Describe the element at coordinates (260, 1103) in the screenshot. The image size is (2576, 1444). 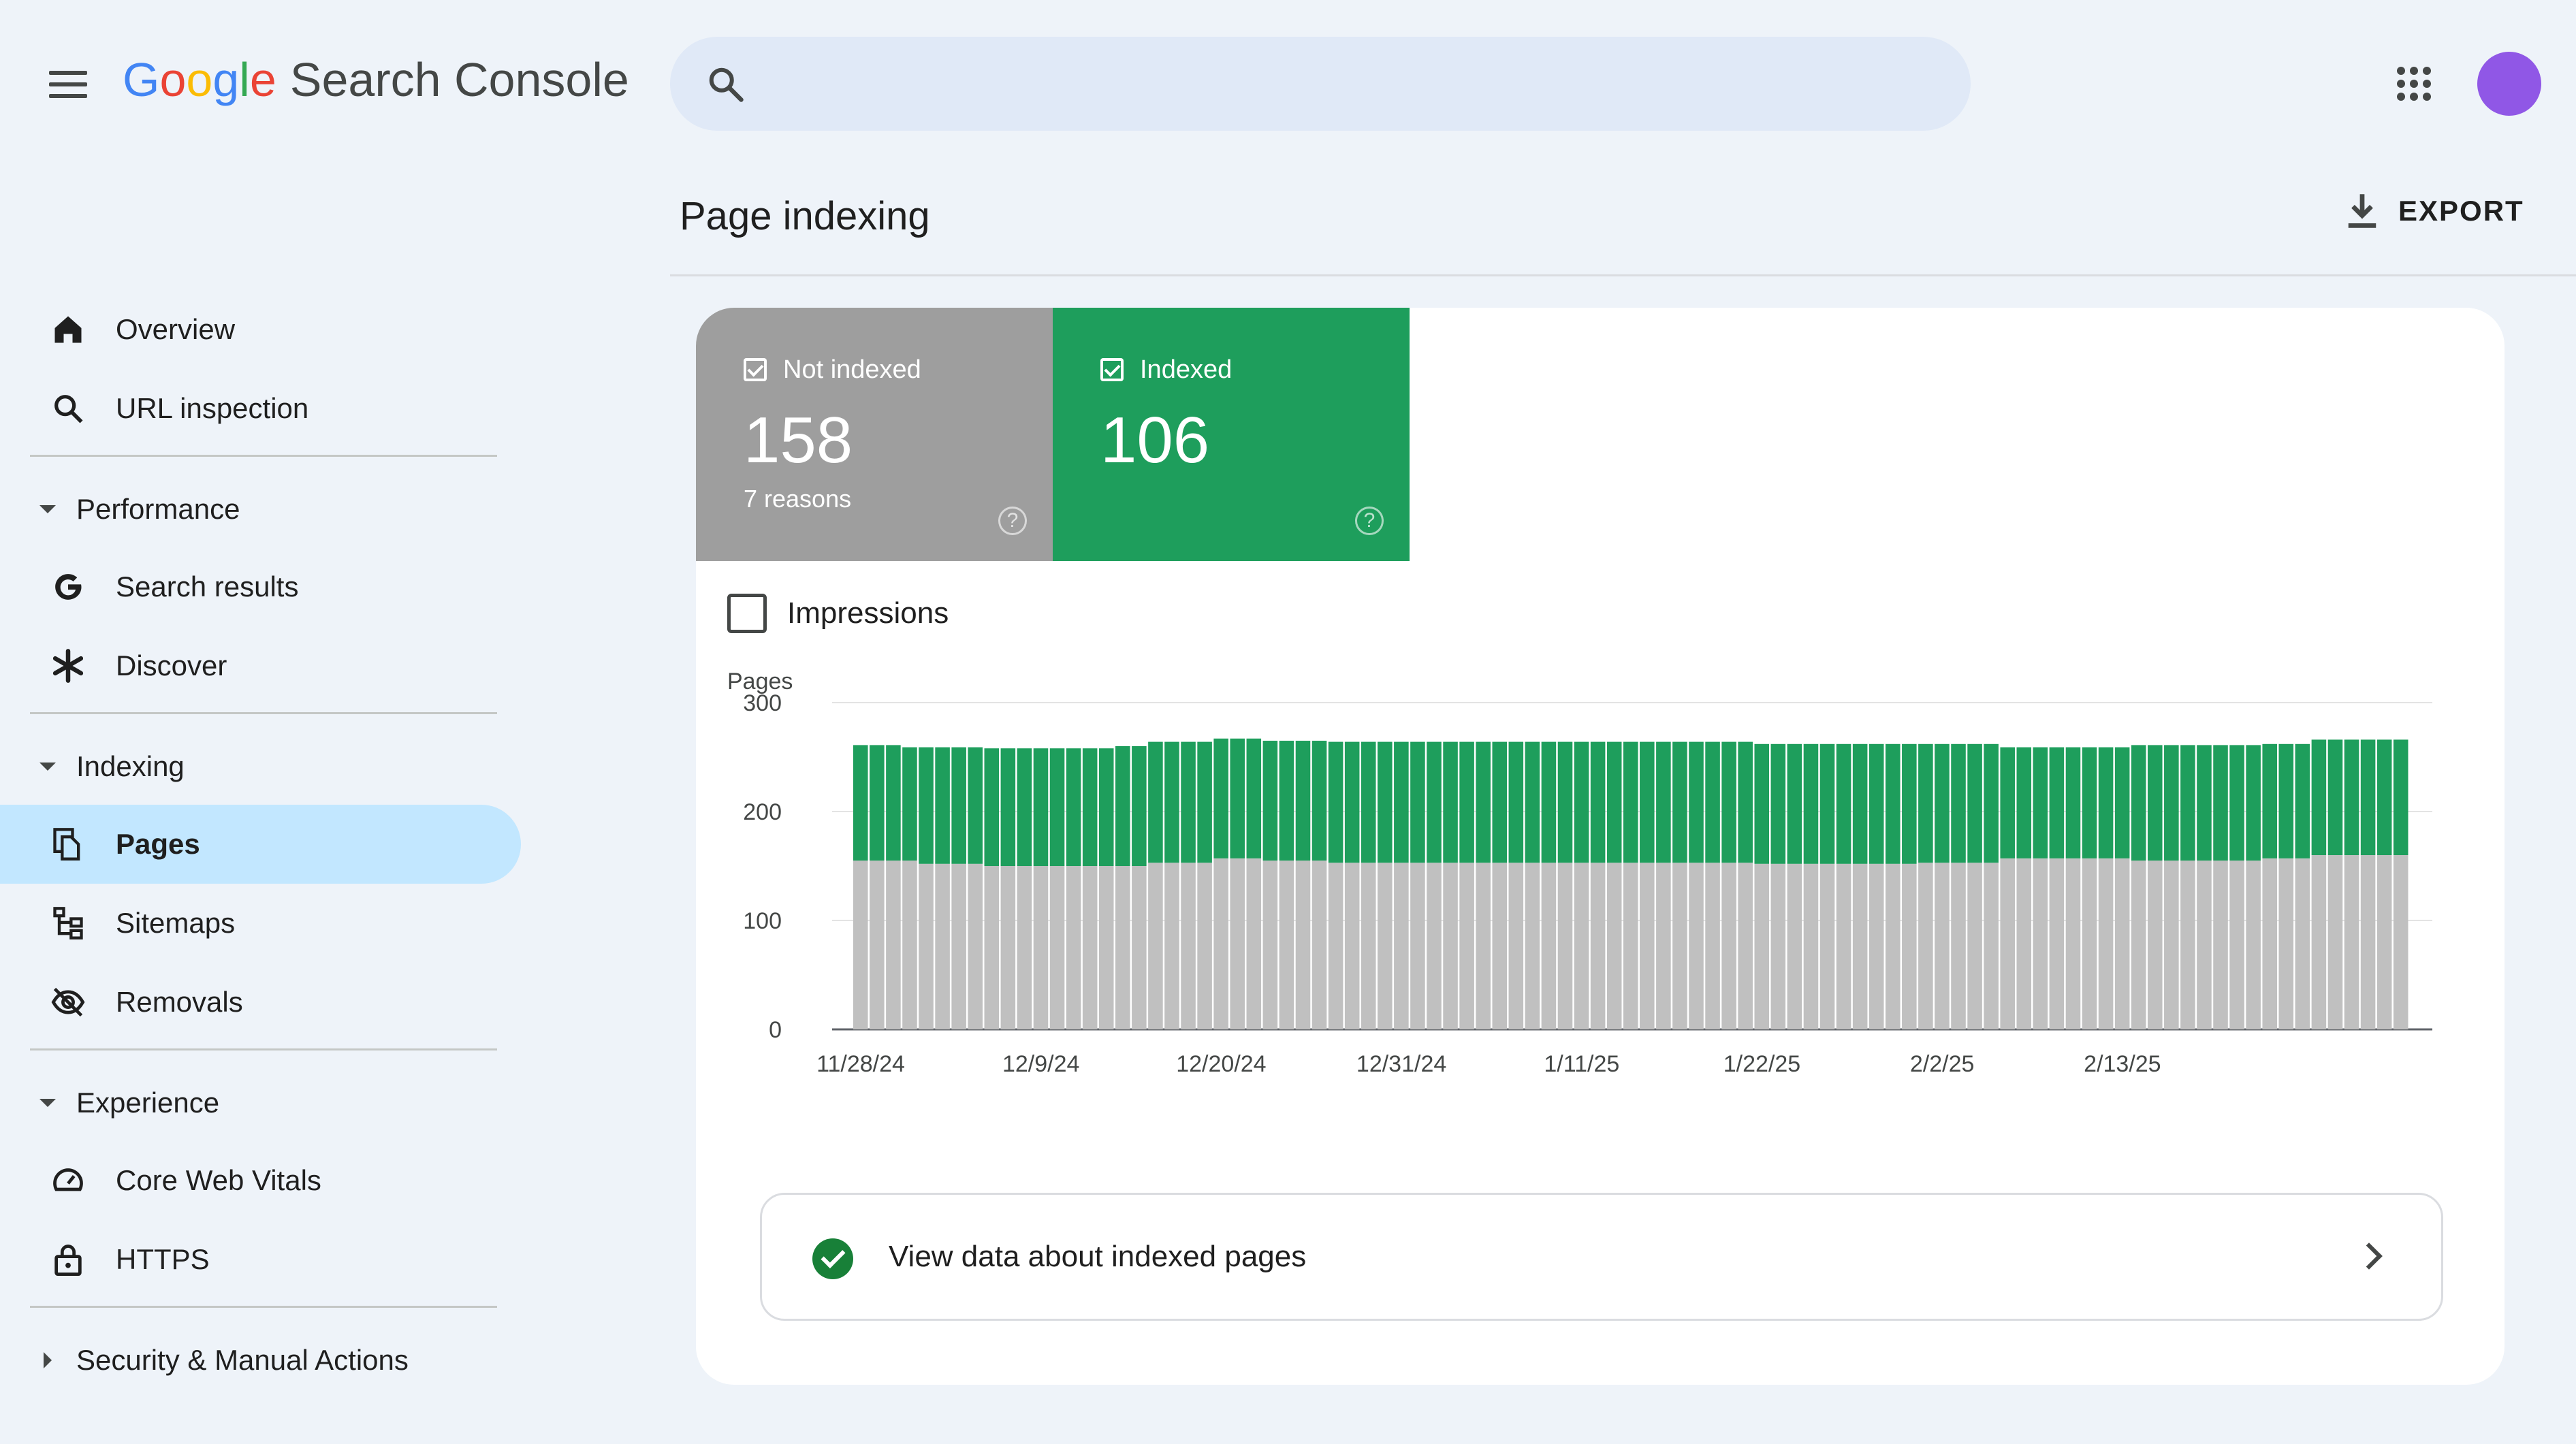
I see `section-experience: Experience` at that location.